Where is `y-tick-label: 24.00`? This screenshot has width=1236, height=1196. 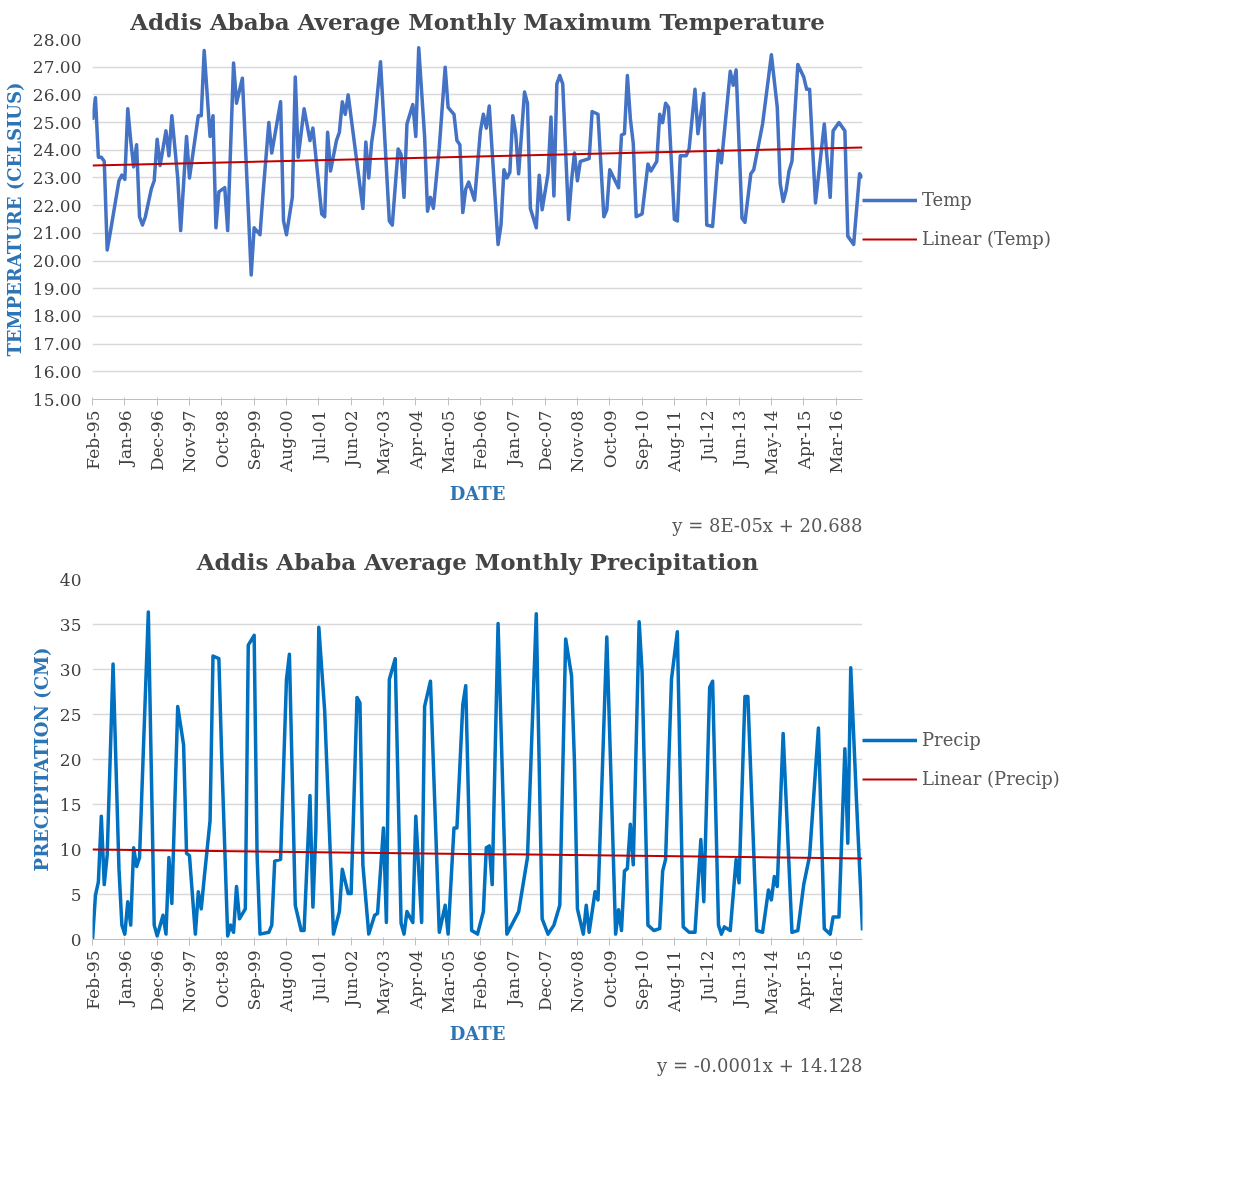
y-tick-label: 24.00 is located at coordinates (57, 150).